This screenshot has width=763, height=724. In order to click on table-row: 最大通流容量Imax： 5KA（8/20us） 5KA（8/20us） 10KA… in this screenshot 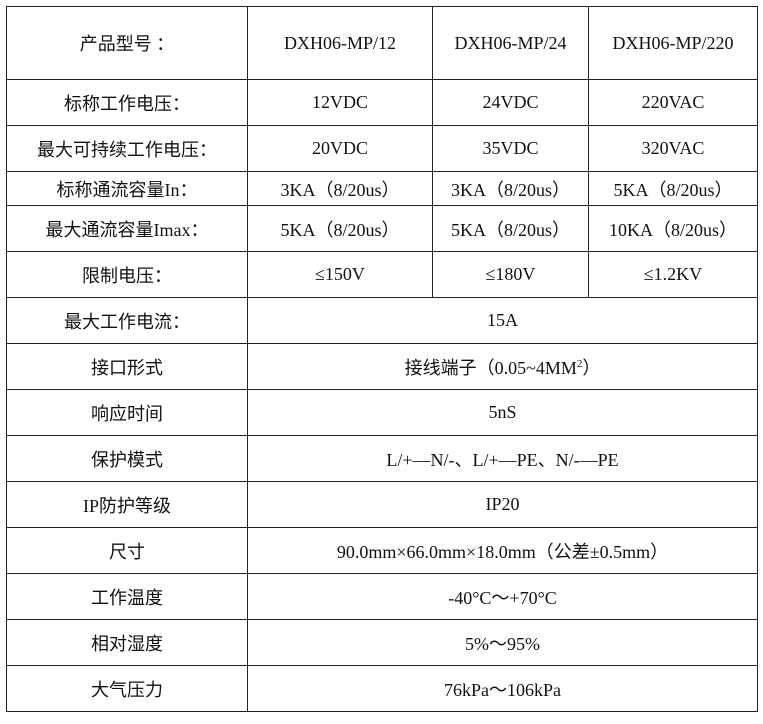, I will do `click(382, 228)`.